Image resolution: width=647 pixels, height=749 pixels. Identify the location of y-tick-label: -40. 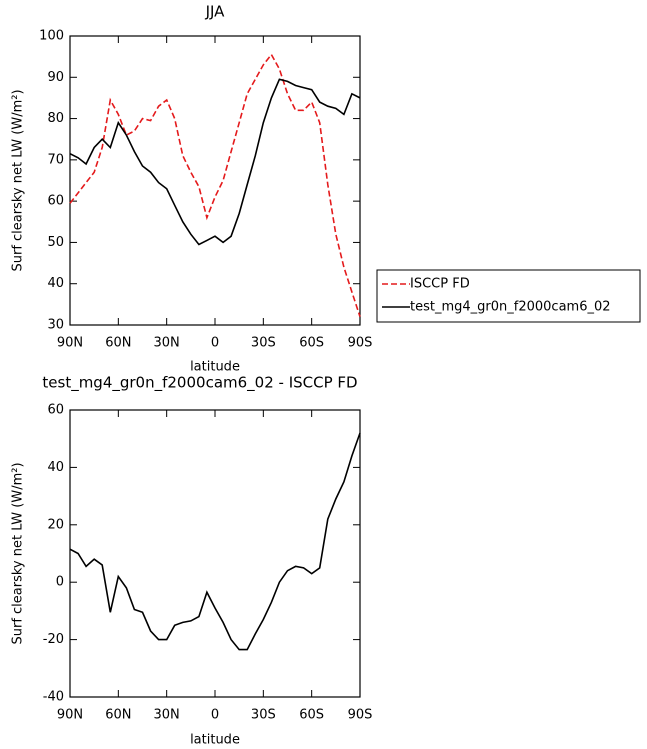
(53, 697).